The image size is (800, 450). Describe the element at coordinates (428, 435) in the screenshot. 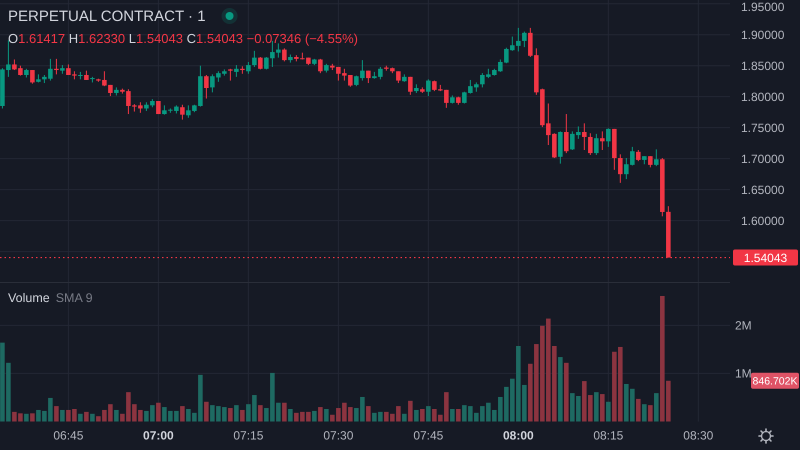

I see `x-tick-label: 07:45` at that location.